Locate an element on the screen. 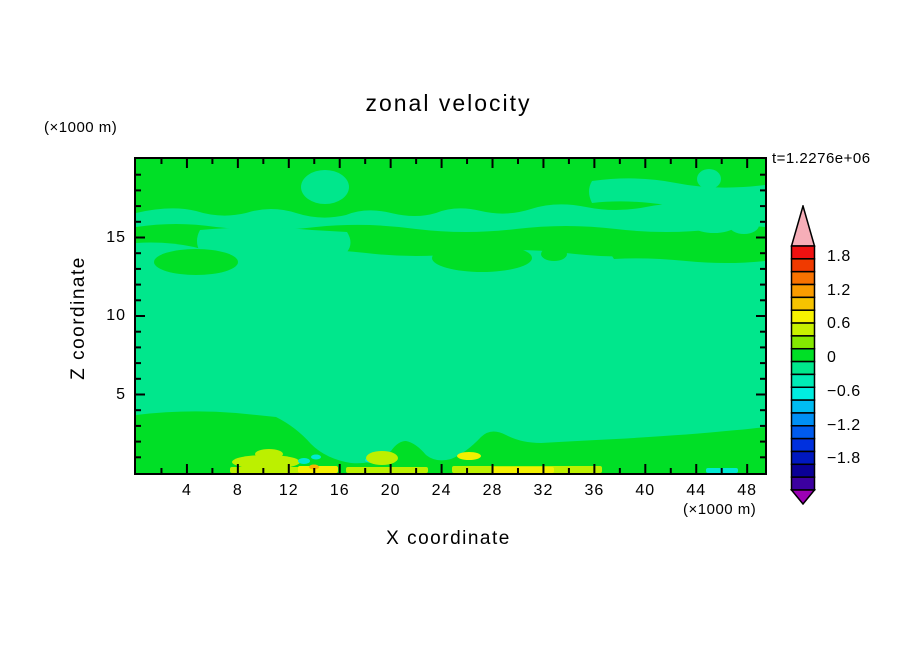  y-axis-unit-label: (×1000 m) is located at coordinates (81, 127).